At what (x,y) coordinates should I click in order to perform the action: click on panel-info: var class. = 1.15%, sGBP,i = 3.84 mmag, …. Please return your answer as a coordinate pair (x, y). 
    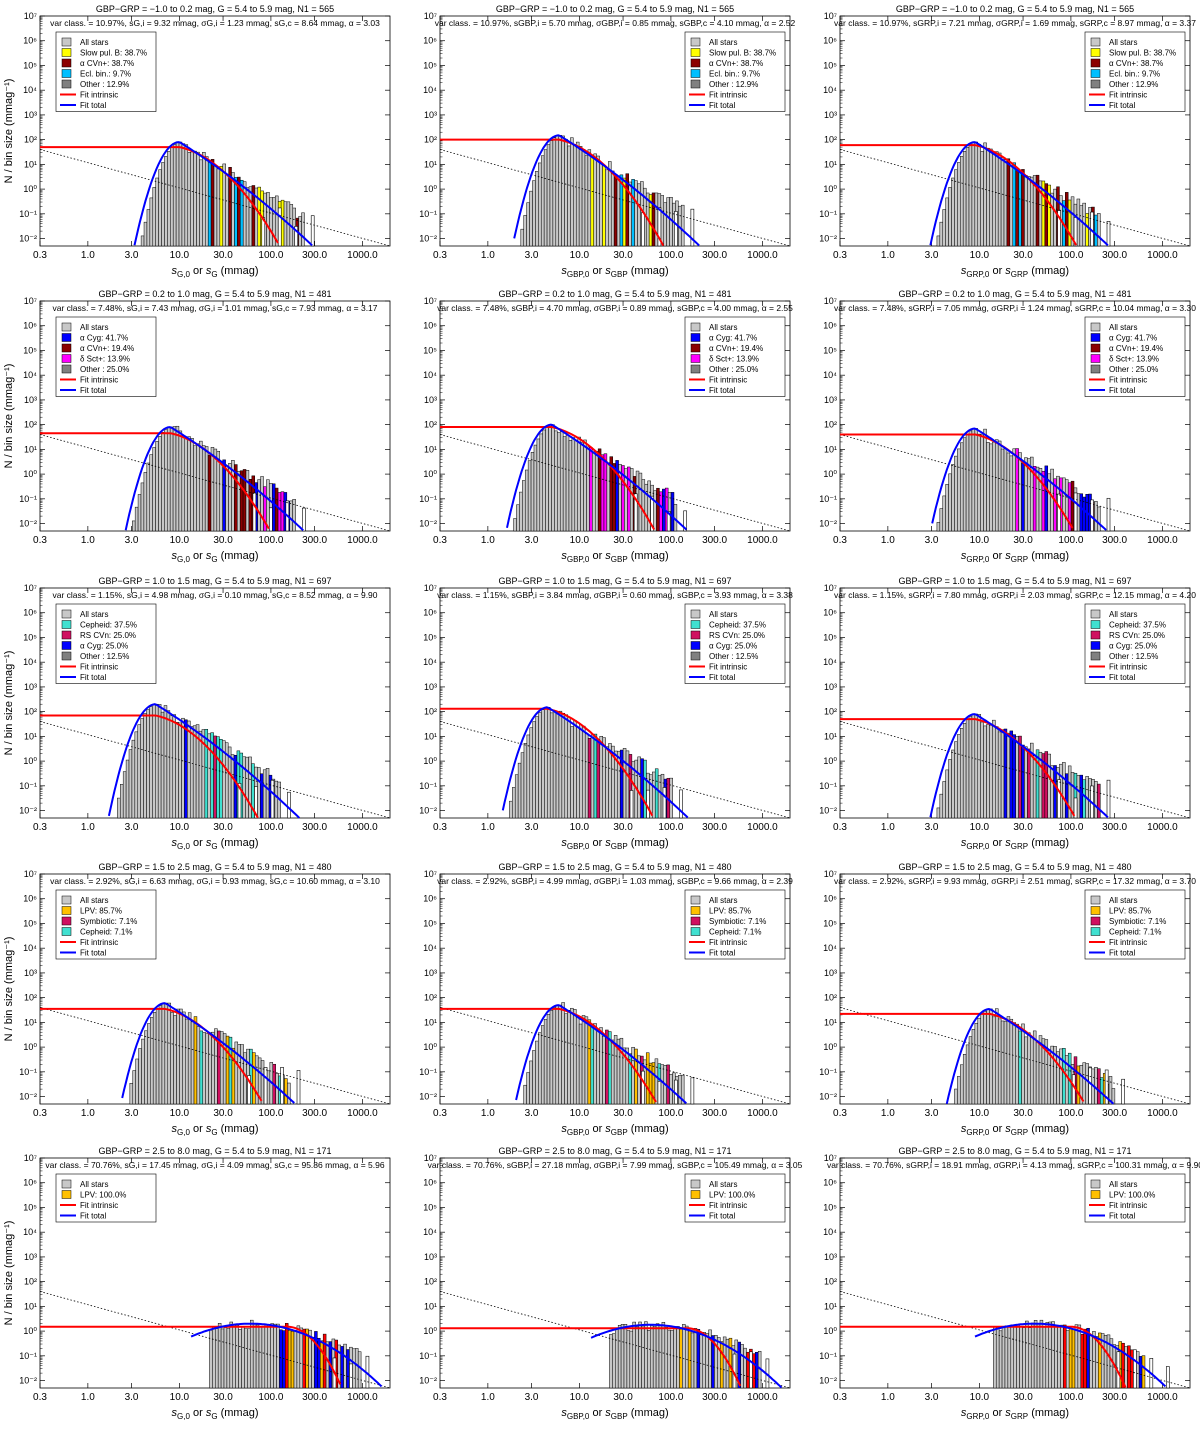
    Looking at the image, I should click on (615, 595).